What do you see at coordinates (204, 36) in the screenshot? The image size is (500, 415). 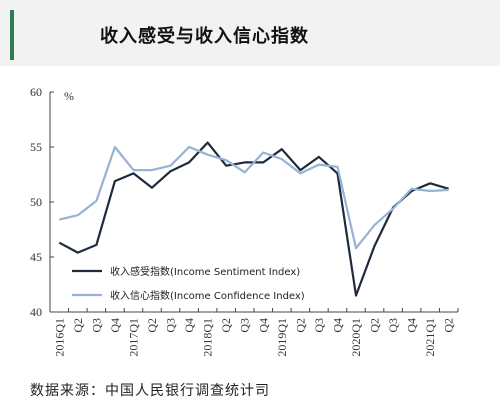 I see `chart-title: 收入感受与收入信心指数` at bounding box center [204, 36].